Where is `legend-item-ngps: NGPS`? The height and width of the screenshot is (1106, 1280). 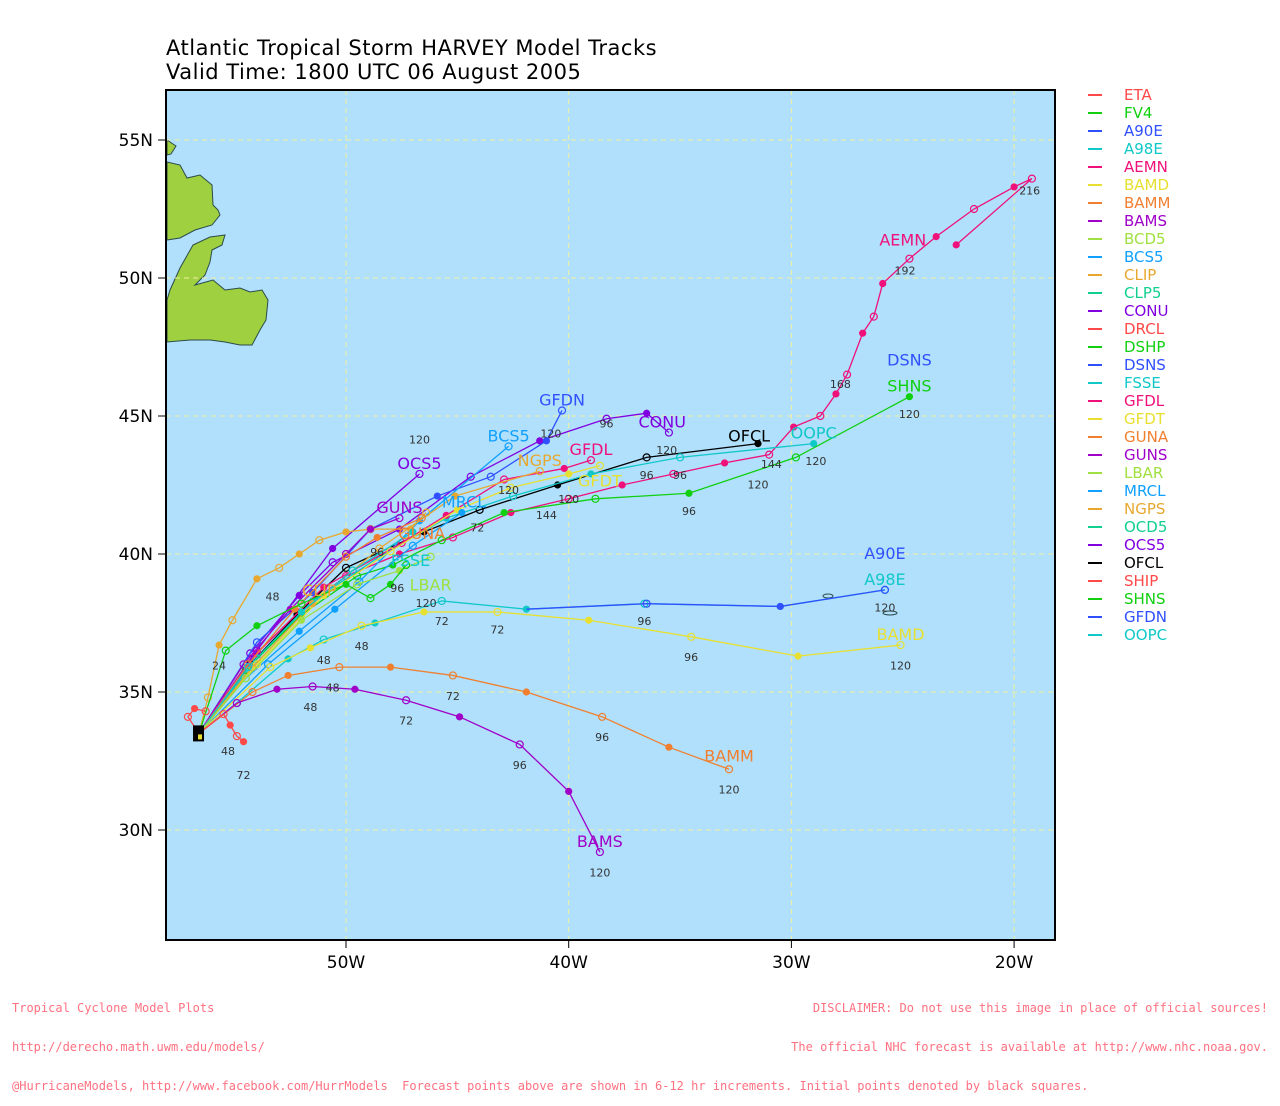 legend-item-ngps: NGPS is located at coordinates (1129, 509).